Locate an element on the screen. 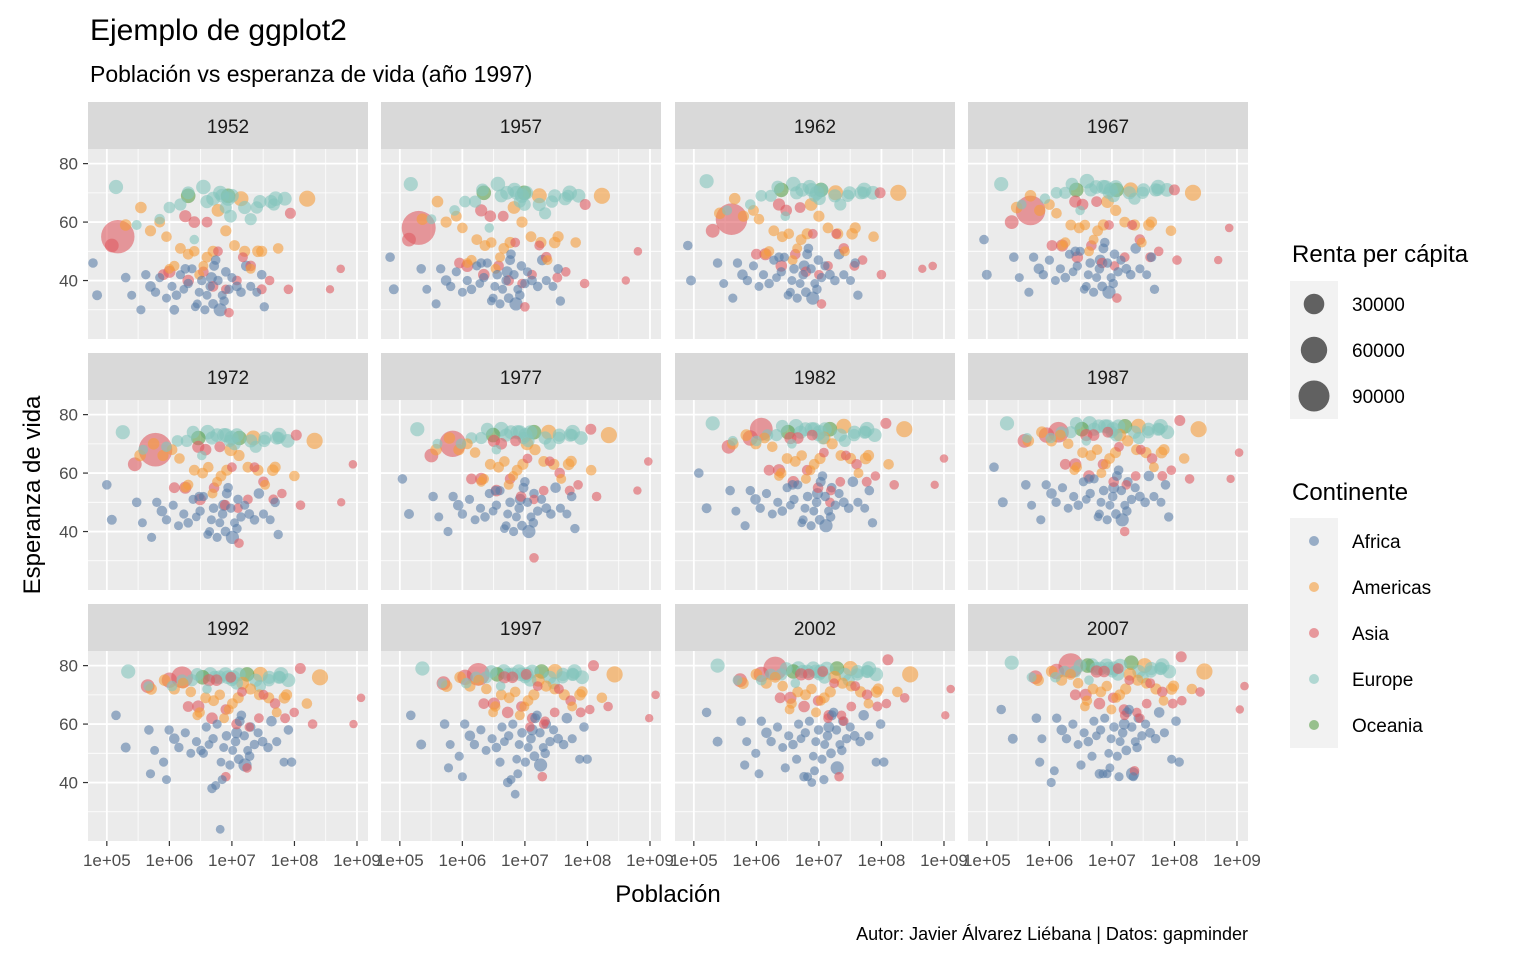  facet-panel-1992: 1992 40 60 80 1e+05 1e+06 1e+07 1e+08 1e+09 is located at coordinates (220, 737).